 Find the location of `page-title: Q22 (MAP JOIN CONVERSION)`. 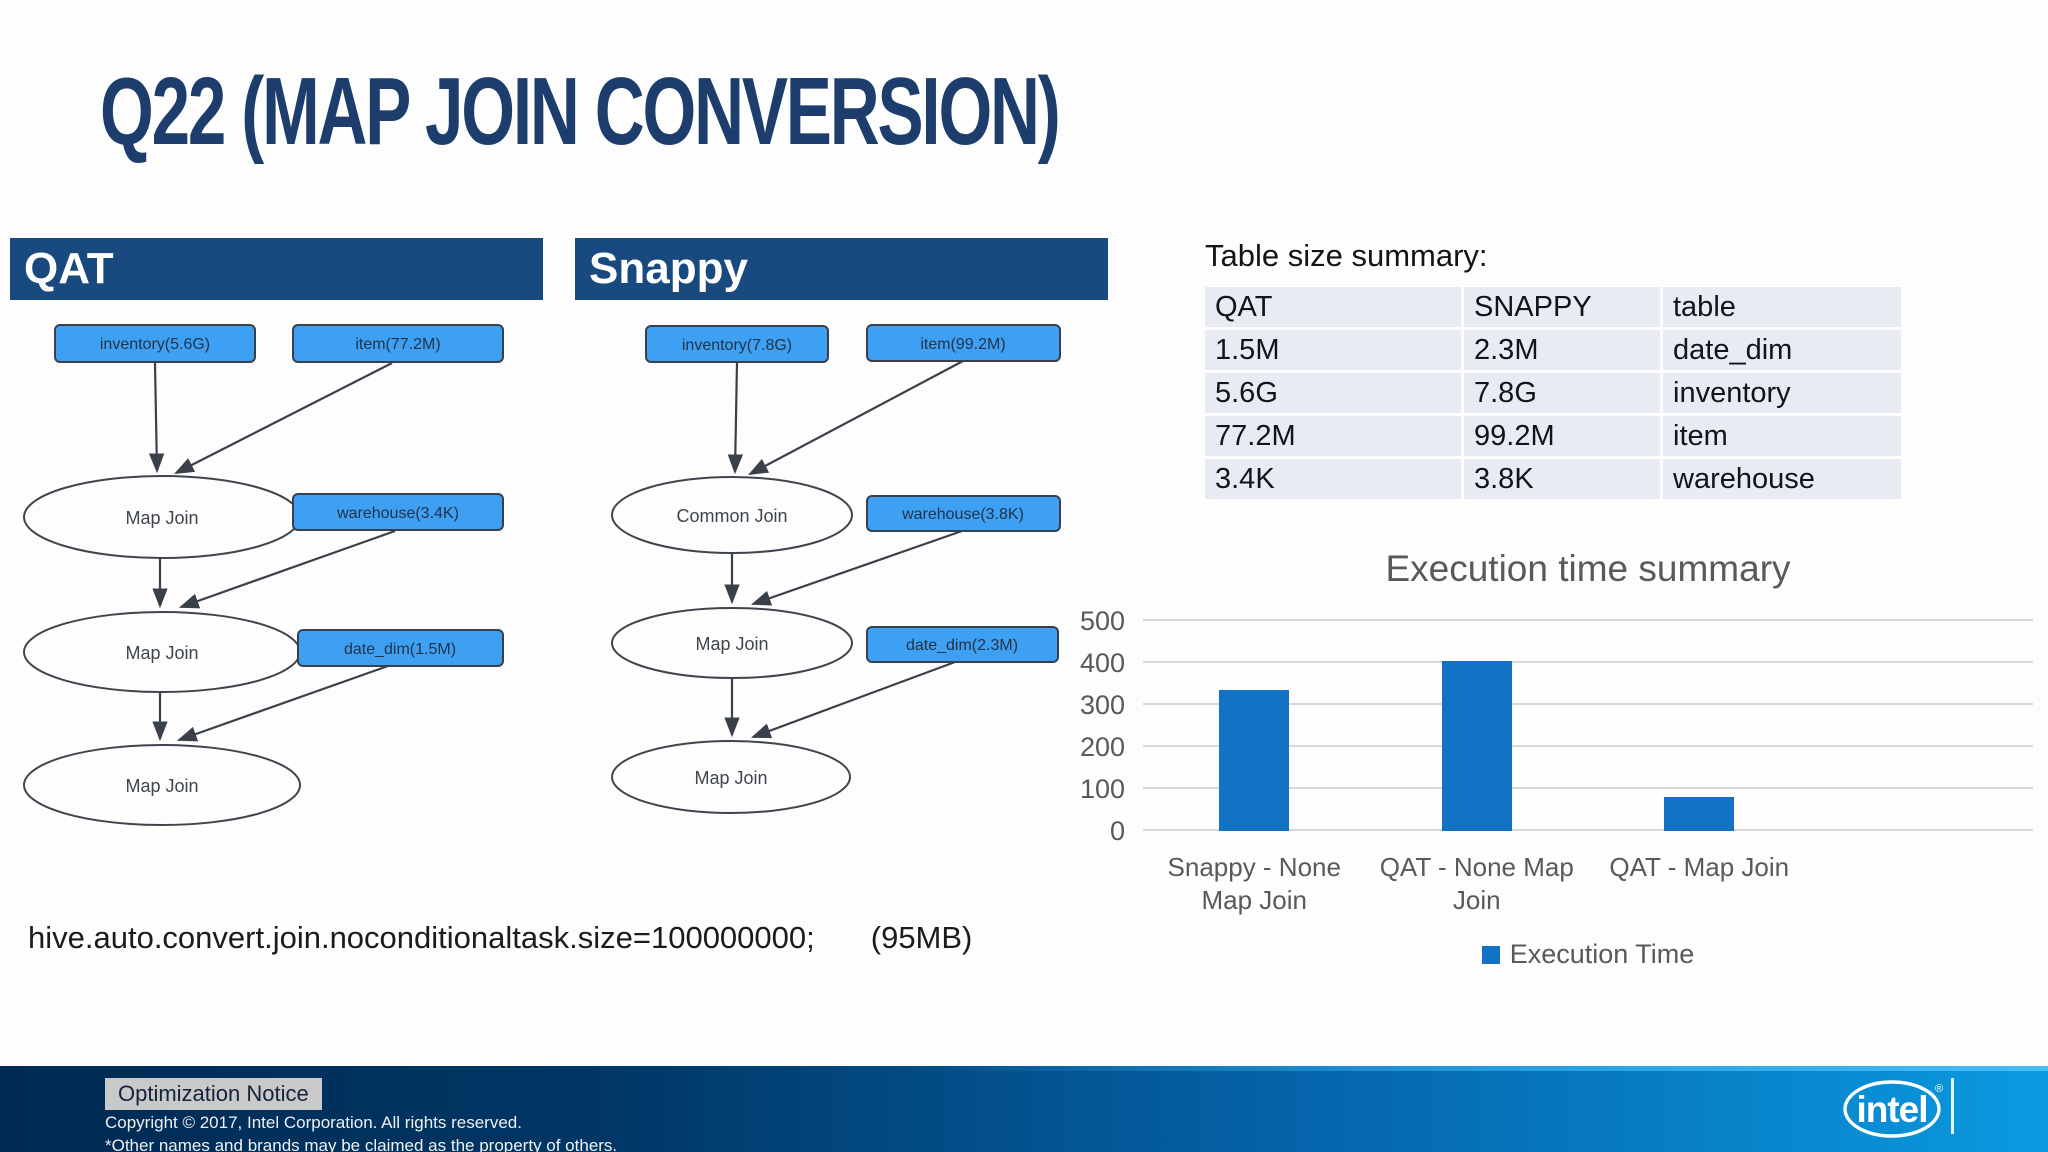

page-title: Q22 (MAP JOIN CONVERSION) is located at coordinates (580, 111).